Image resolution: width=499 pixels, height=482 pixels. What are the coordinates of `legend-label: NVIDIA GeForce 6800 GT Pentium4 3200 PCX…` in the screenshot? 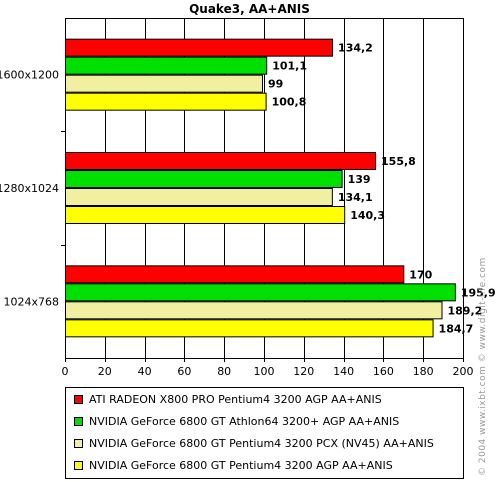 It's located at (261, 443).